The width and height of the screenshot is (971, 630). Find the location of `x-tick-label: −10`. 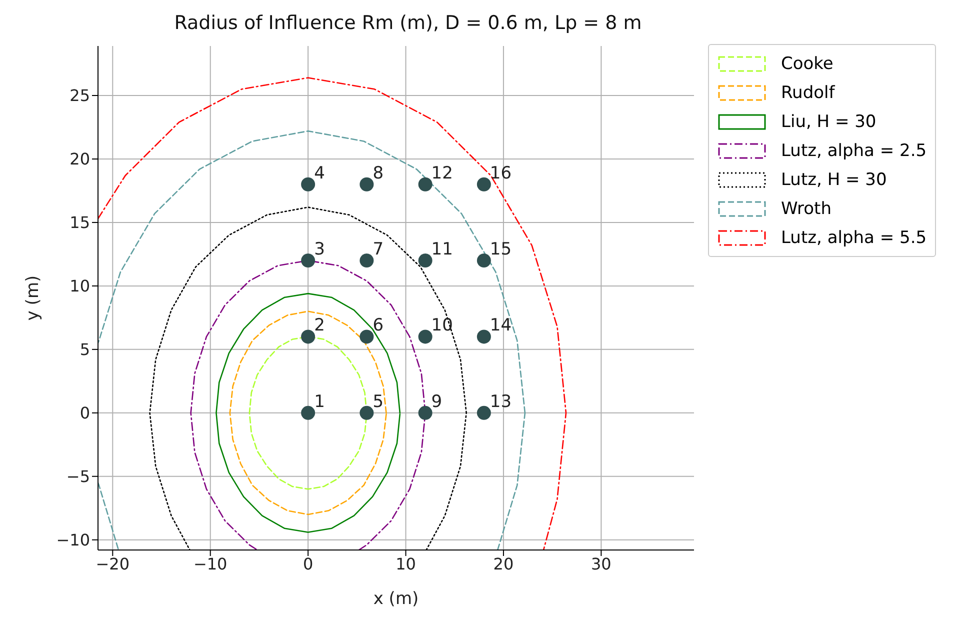

x-tick-label: −10 is located at coordinates (210, 564).